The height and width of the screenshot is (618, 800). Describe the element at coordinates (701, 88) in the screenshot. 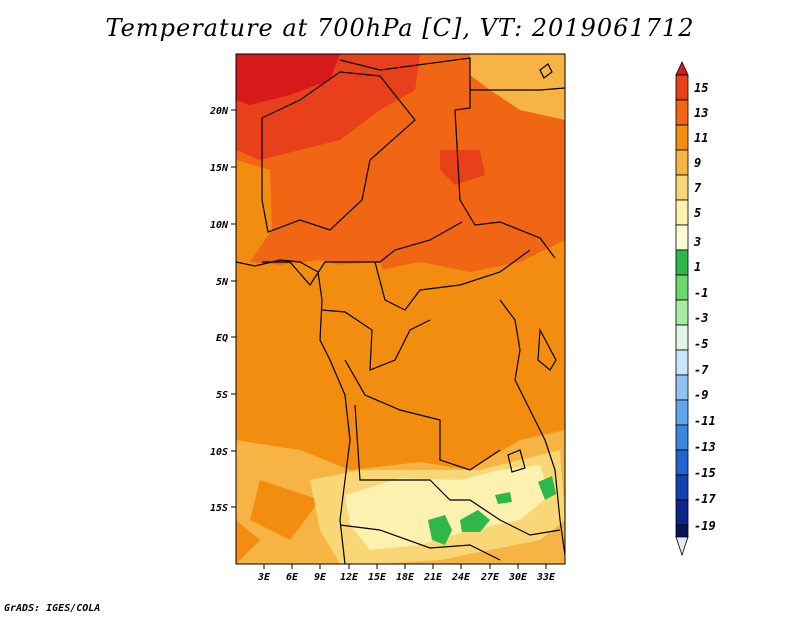

I see `colorbar-label: 15` at that location.